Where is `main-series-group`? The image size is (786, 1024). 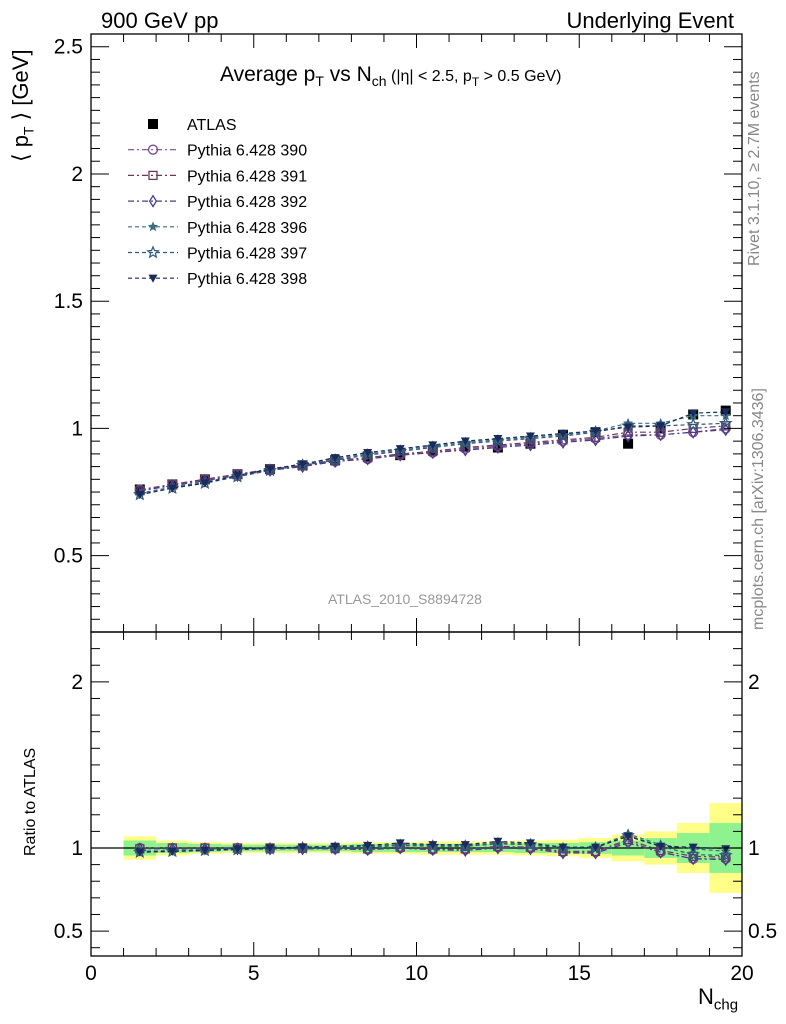
main-series-group is located at coordinates (433, 453).